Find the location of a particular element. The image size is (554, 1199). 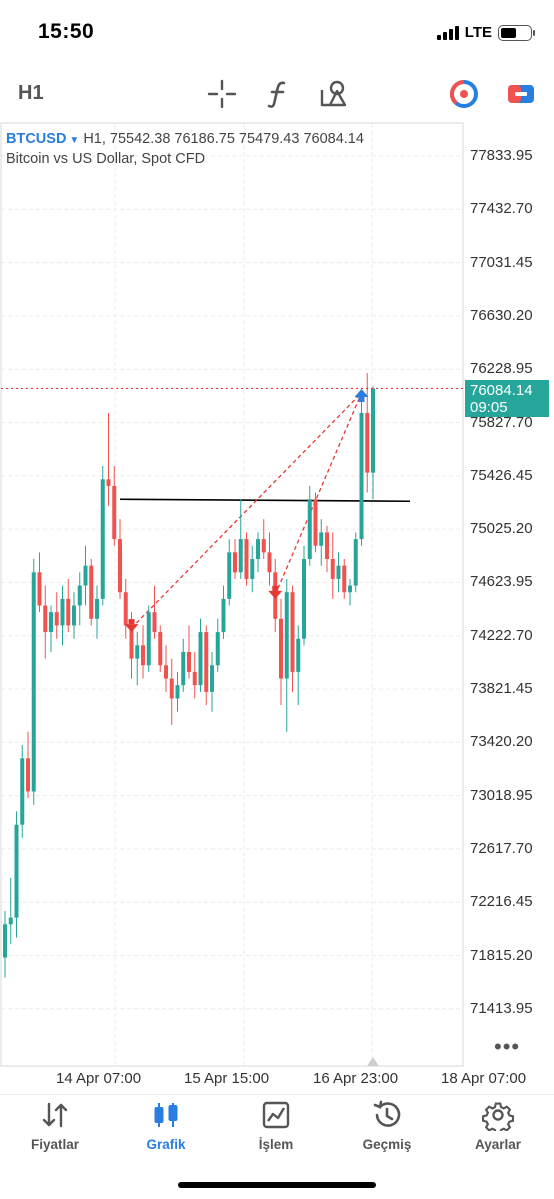

price-axis-label: 72216.45 is located at coordinates (501, 902).